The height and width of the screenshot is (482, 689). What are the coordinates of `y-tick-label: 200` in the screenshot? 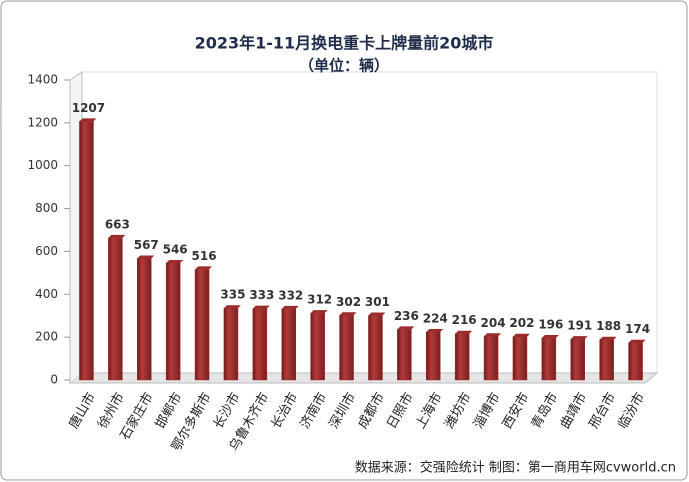 It's located at (46, 337).